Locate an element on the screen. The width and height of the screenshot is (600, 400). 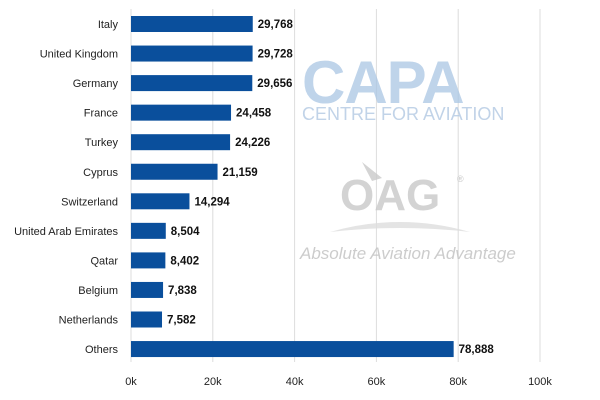
x-tick-label: 80k is located at coordinates (458, 382).